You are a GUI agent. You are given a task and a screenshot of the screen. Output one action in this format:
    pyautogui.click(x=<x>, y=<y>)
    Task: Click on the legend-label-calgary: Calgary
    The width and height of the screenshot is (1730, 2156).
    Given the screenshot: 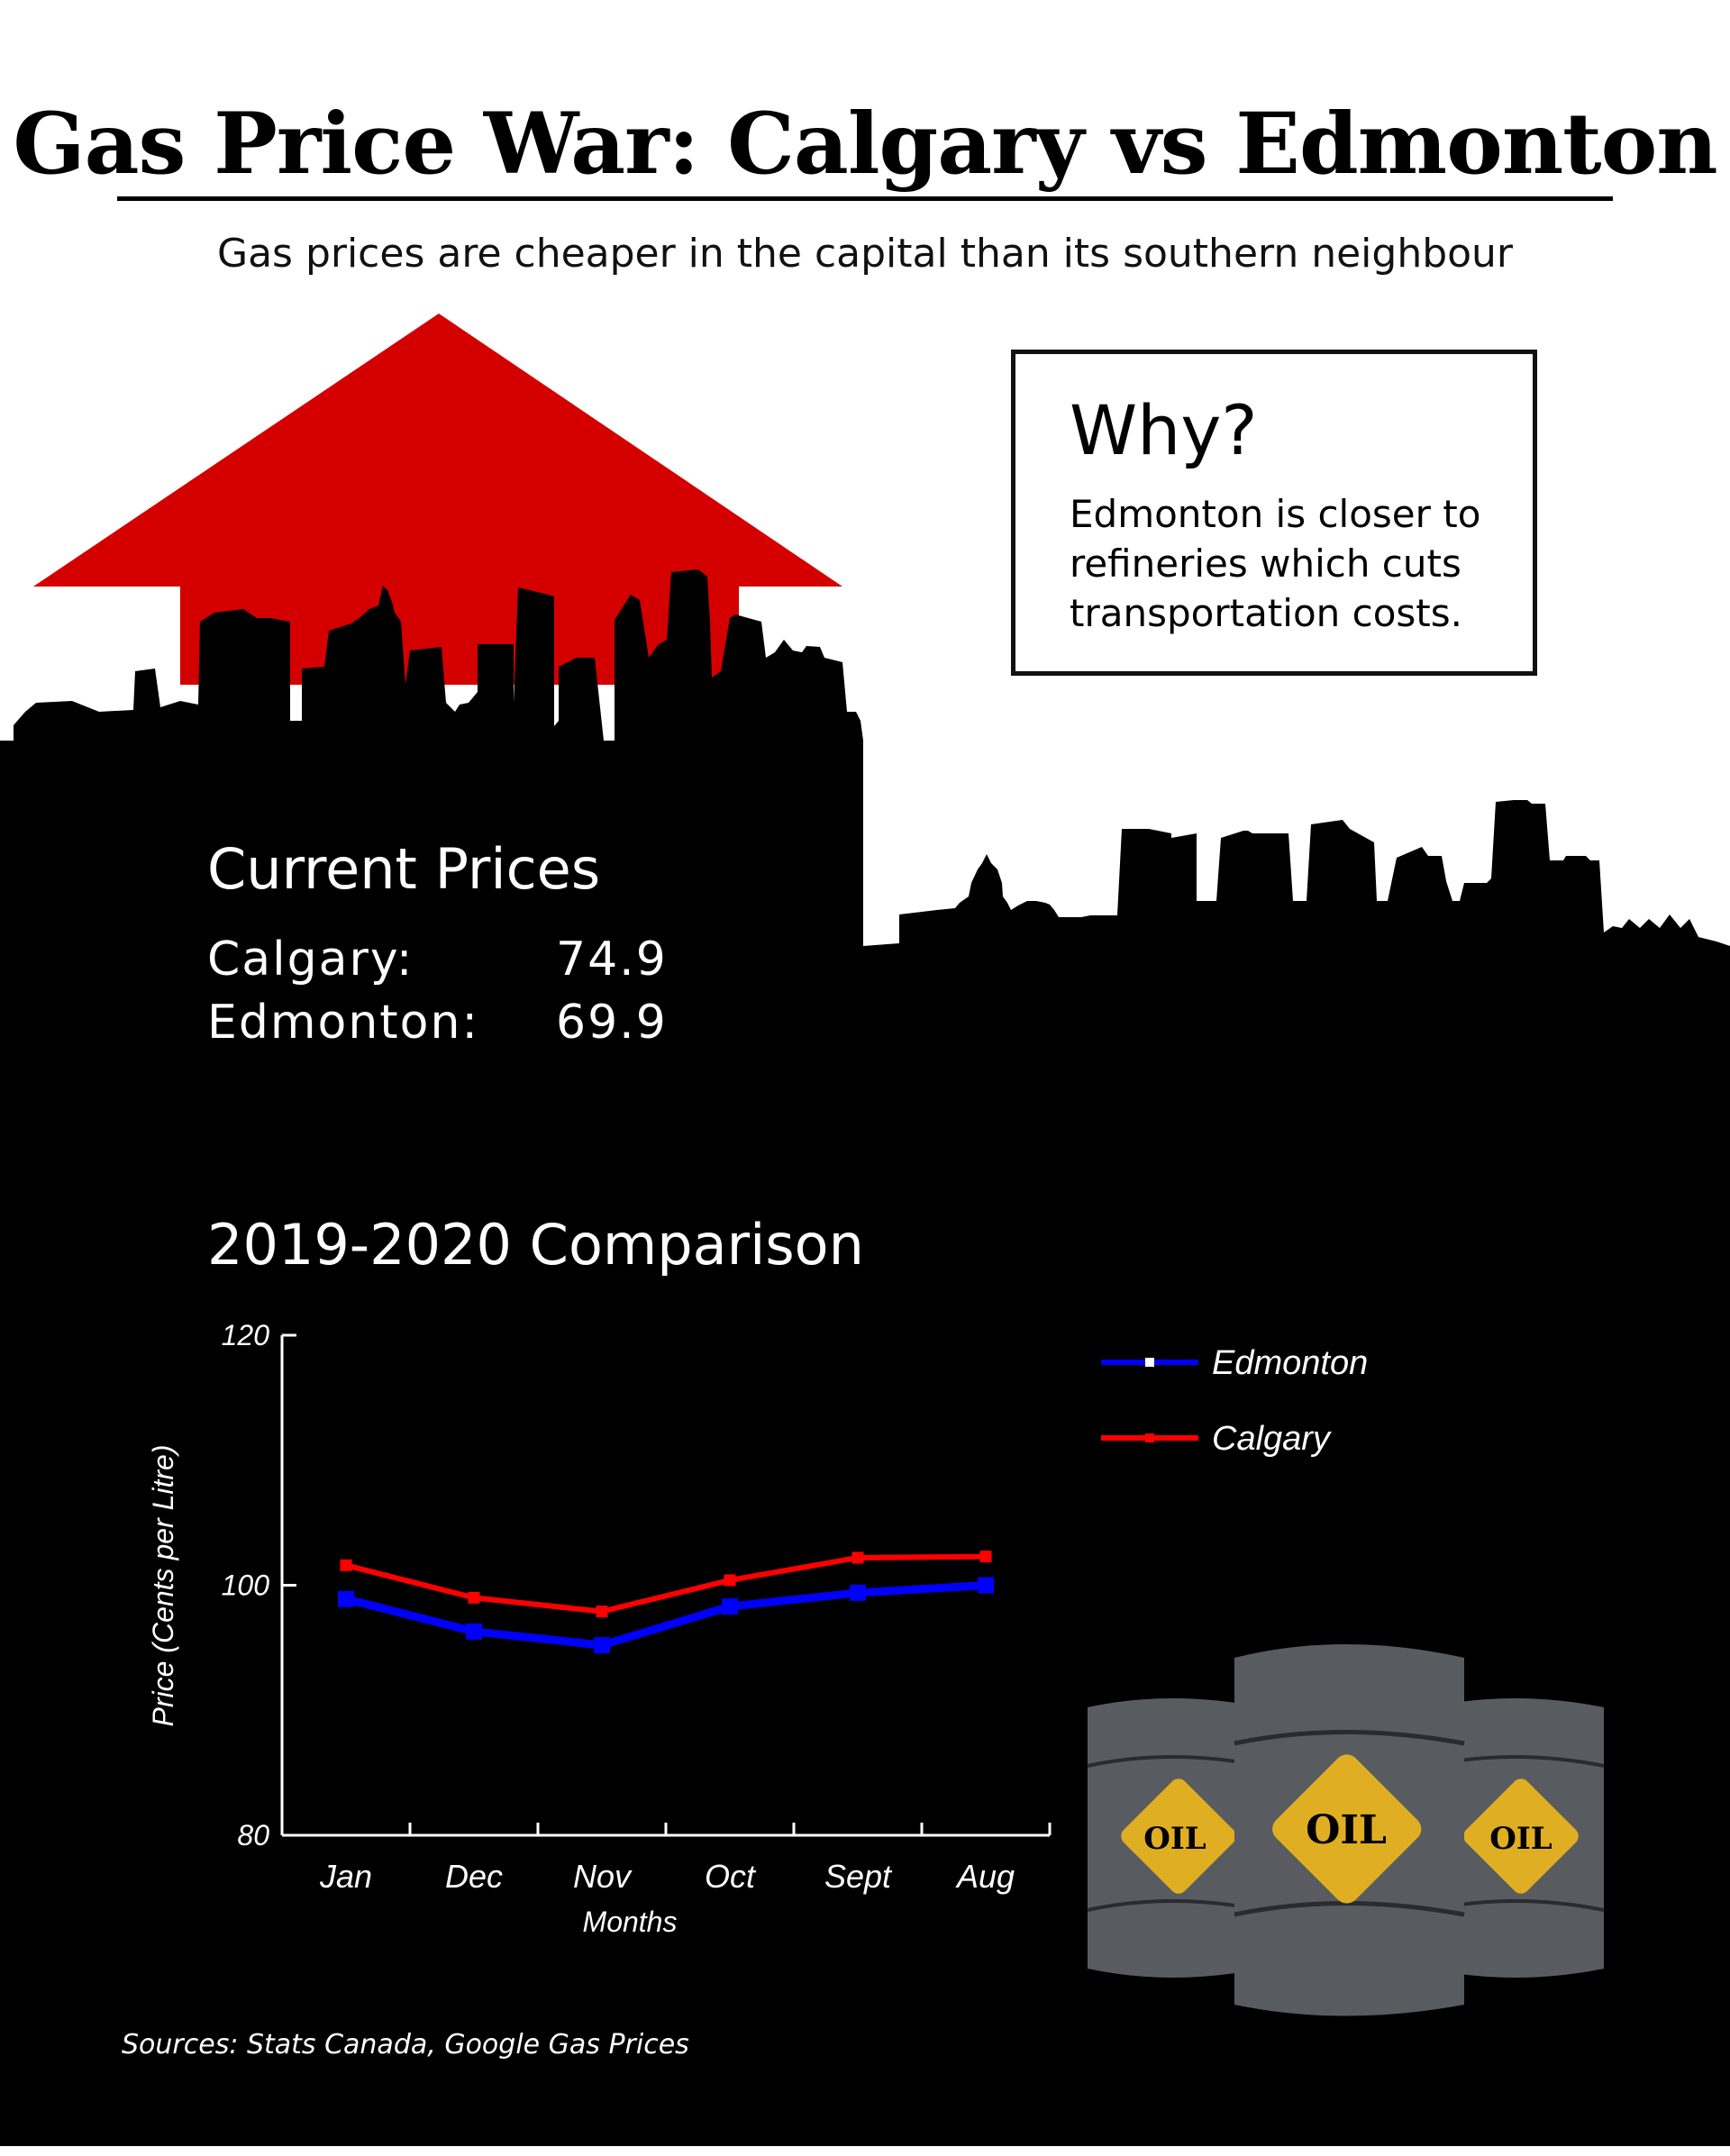 What is the action you would take?
    pyautogui.click(x=1272, y=1439)
    